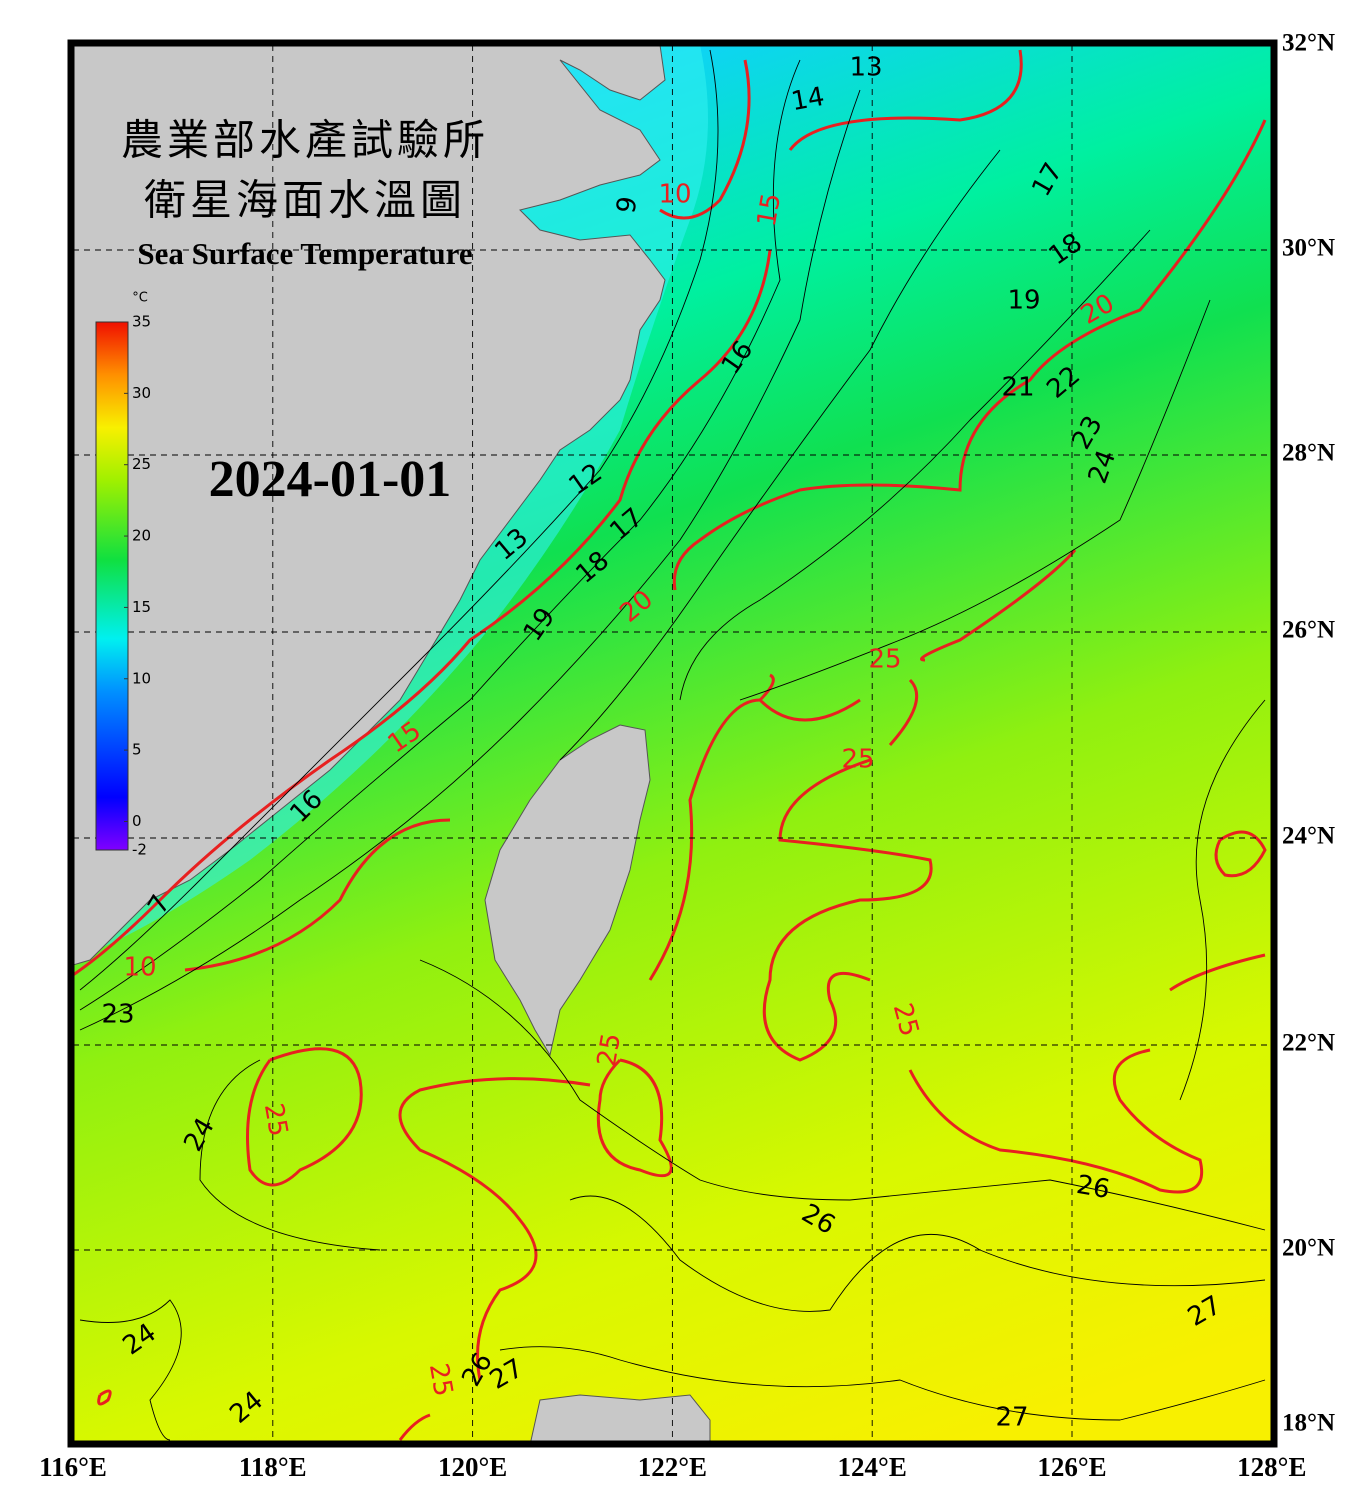 The width and height of the screenshot is (1350, 1505). What do you see at coordinates (872, 1467) in the screenshot?
I see `lon-label: 124°E` at bounding box center [872, 1467].